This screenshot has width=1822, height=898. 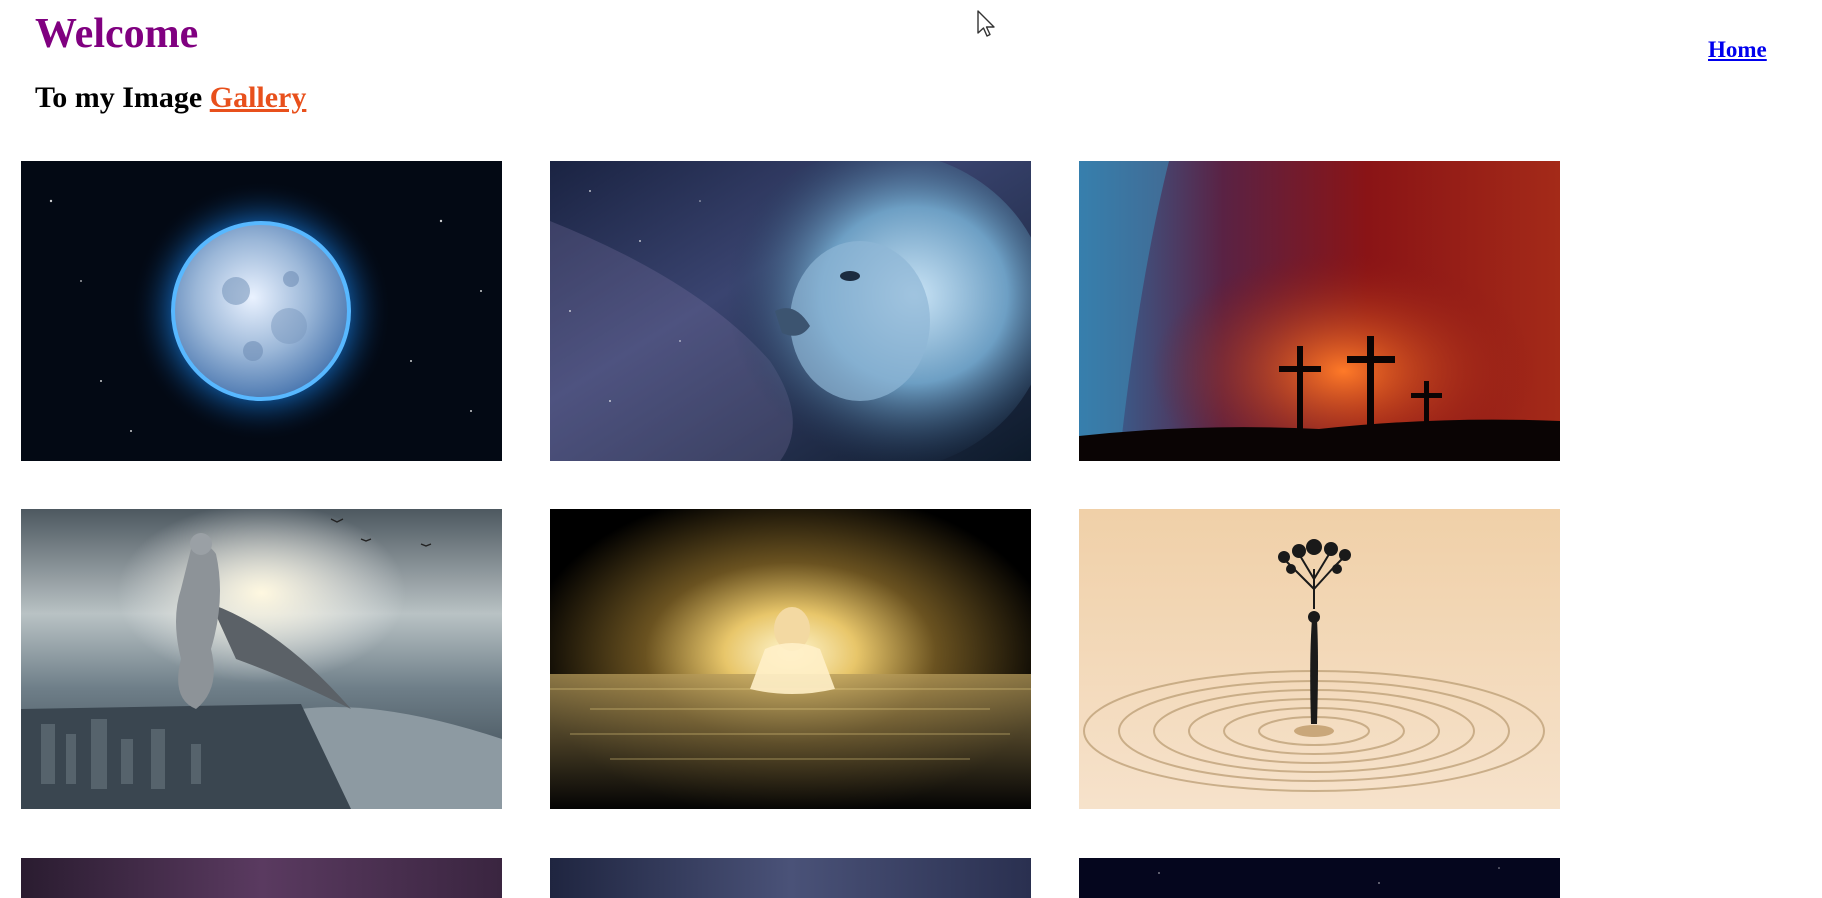 What do you see at coordinates (790, 311) in the screenshot?
I see `gallery-image-lion` at bounding box center [790, 311].